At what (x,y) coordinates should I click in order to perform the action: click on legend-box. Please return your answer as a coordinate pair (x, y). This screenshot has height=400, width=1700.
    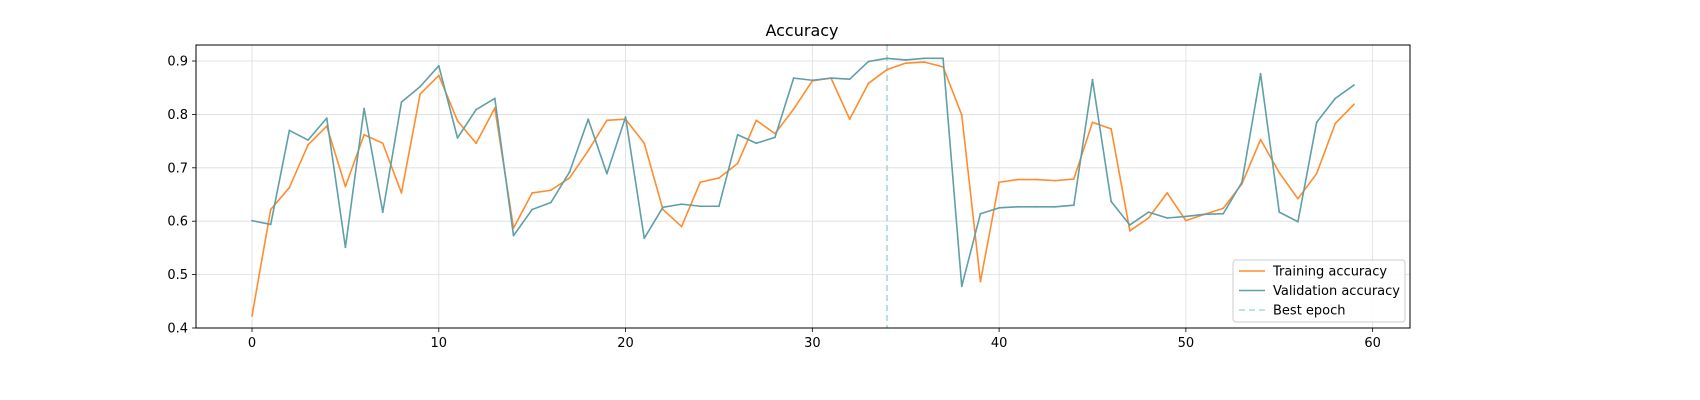
    Looking at the image, I should click on (1319, 291).